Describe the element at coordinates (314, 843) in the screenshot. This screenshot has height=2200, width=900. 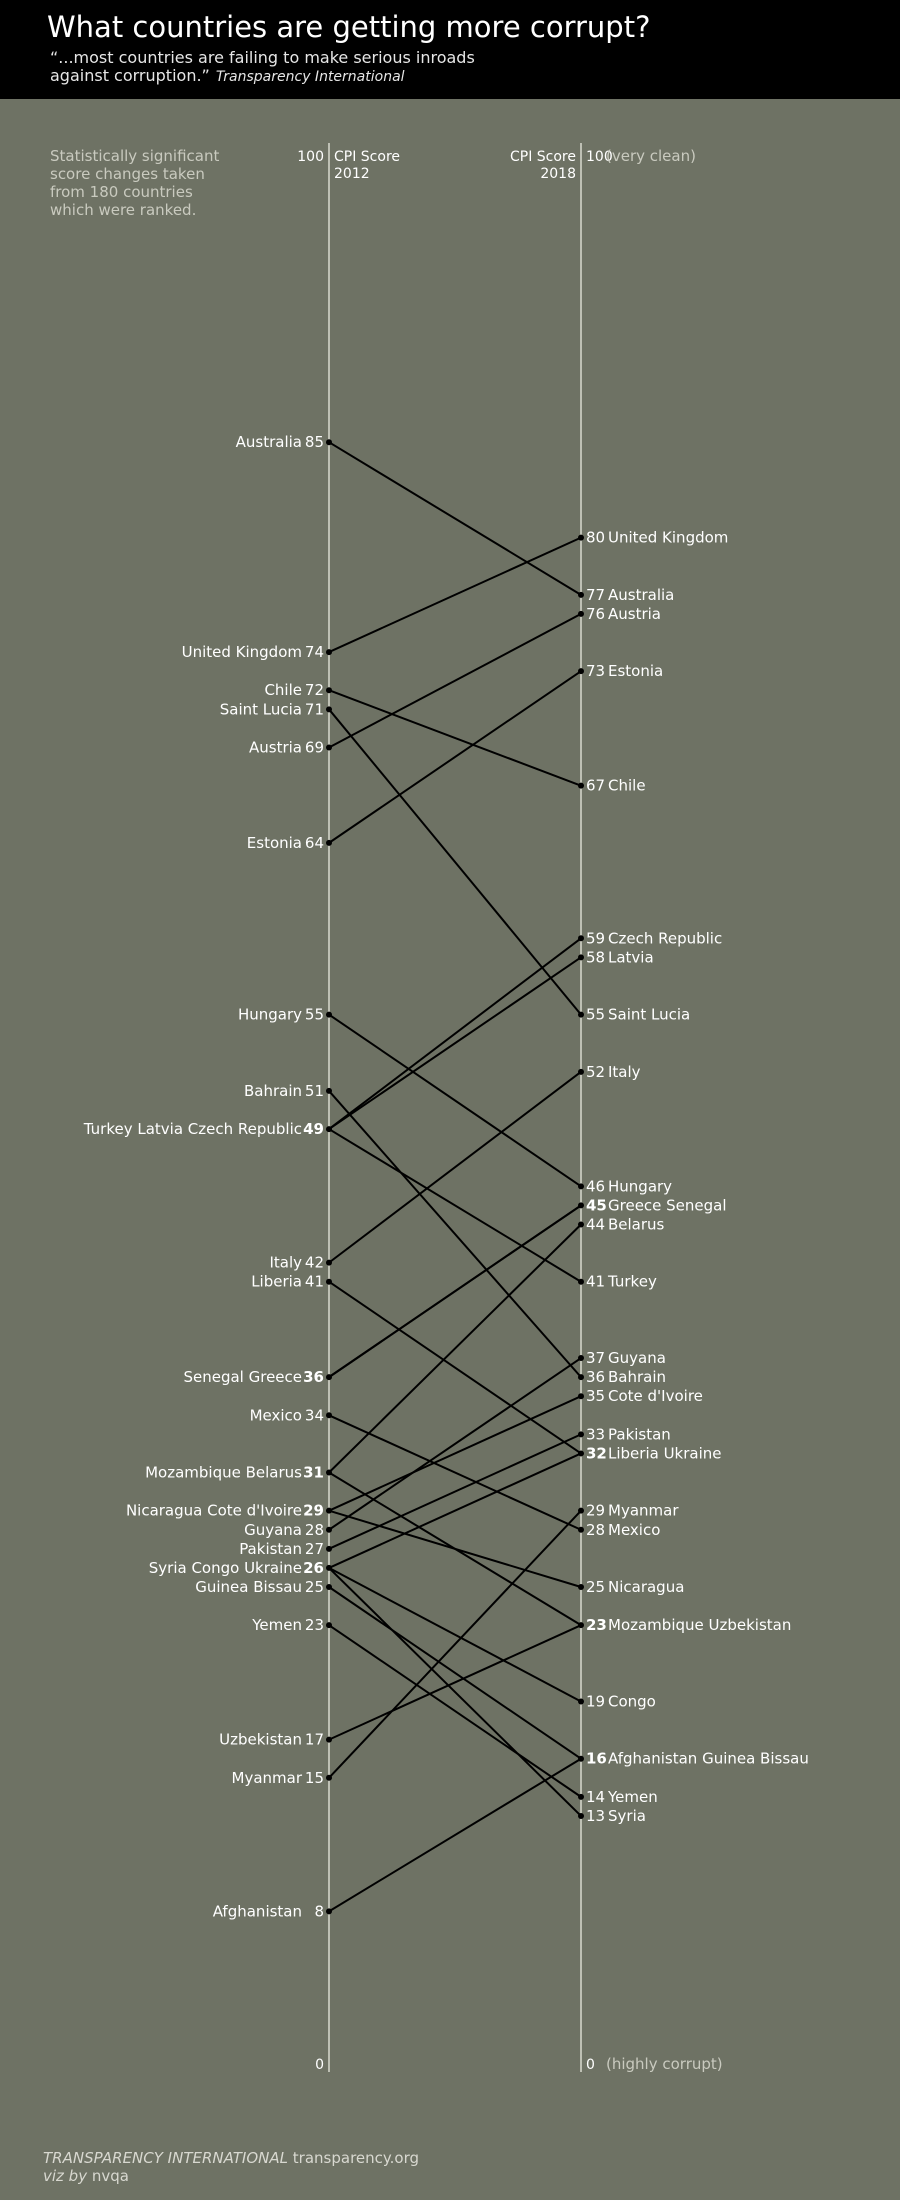
I see `value-2012-64: 64` at that location.